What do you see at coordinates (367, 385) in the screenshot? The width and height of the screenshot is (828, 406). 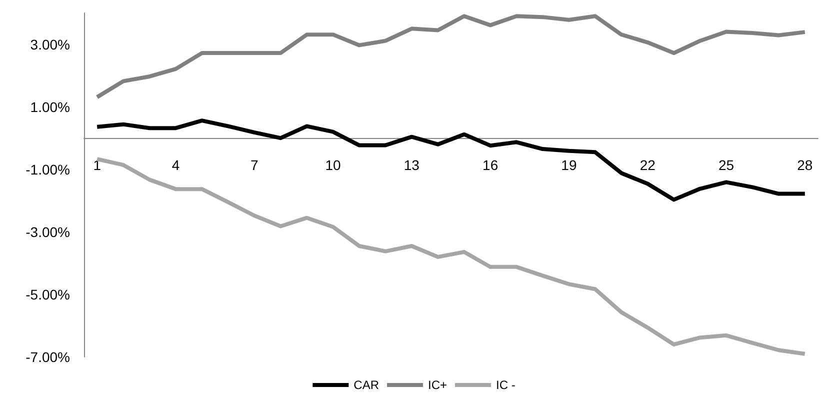 I see `legend-label: CAR` at bounding box center [367, 385].